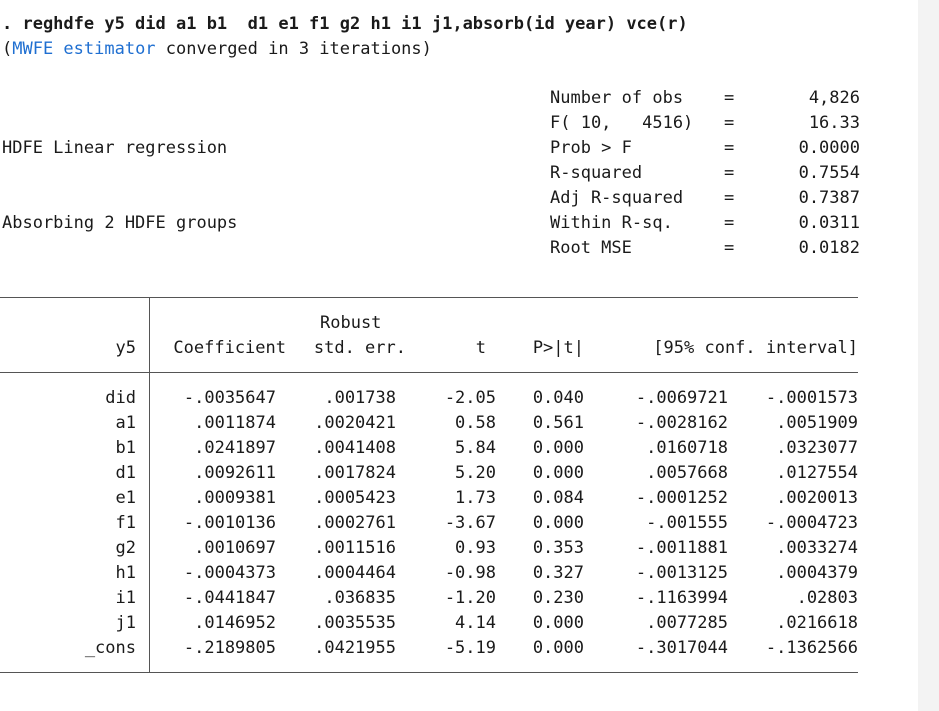  I want to click on stat-row: Adj R-squared = 0.7387, so click(705, 198).